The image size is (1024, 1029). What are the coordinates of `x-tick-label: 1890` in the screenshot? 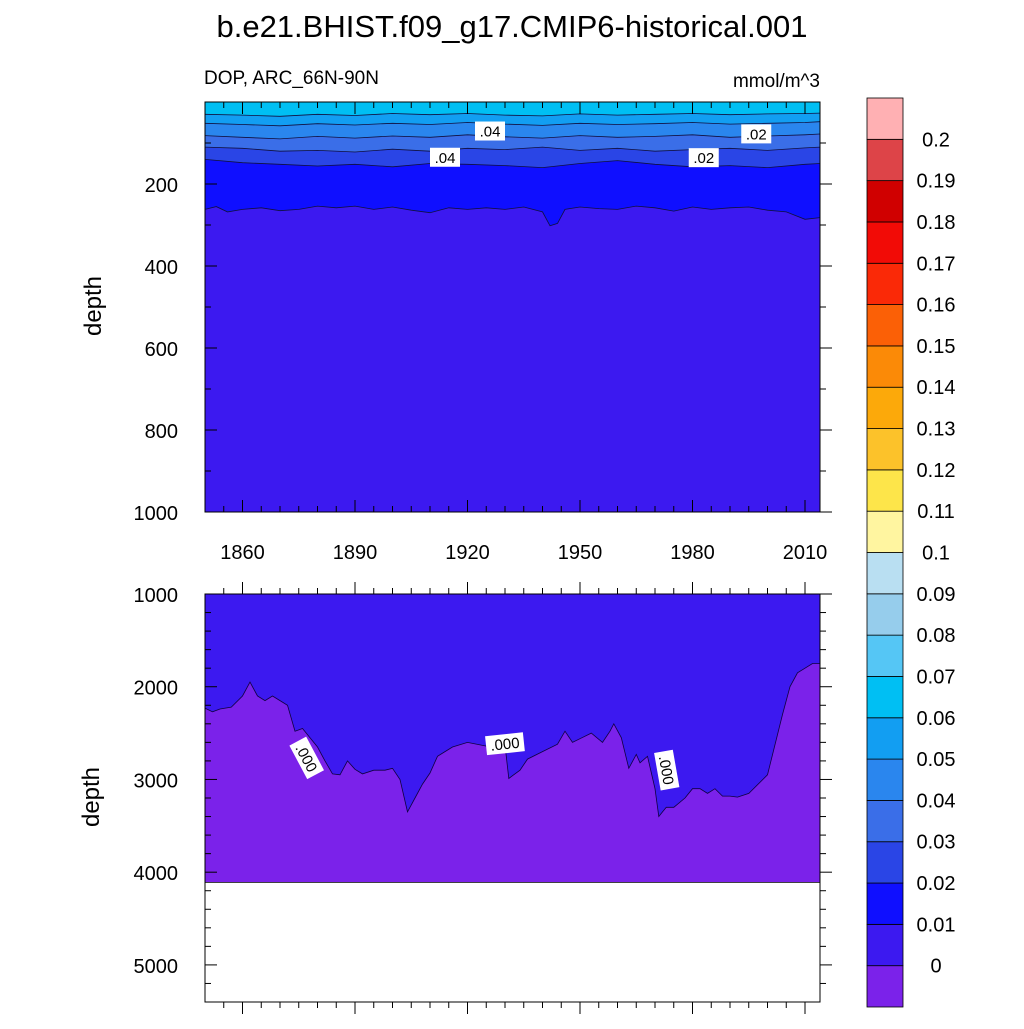 It's located at (355, 553).